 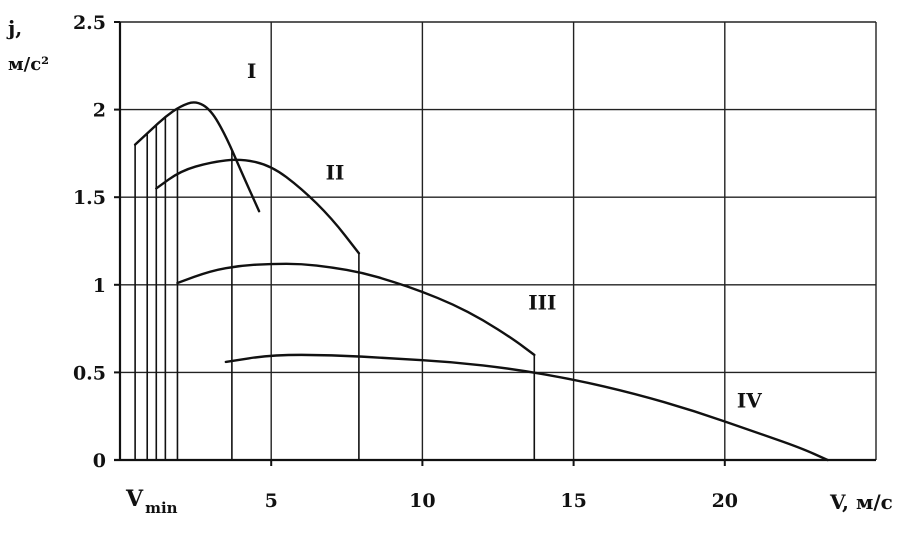 What do you see at coordinates (725, 501) in the screenshot?
I see `x-tick-label: 20` at bounding box center [725, 501].